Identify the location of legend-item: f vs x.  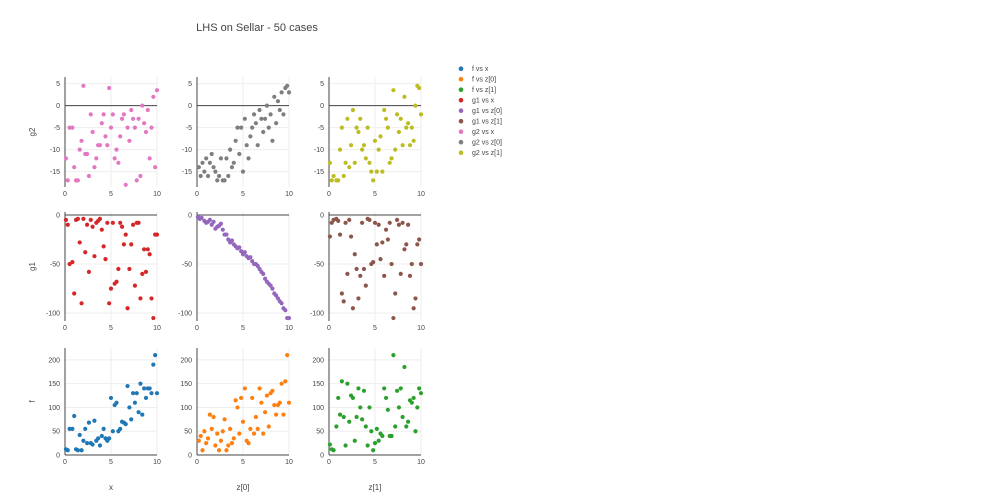
(473, 69).